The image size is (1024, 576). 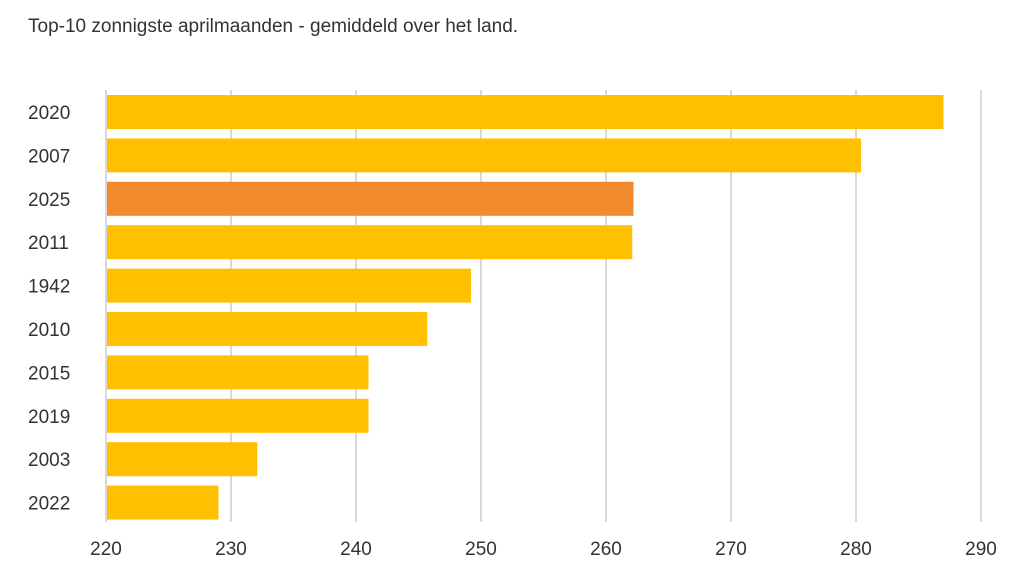 What do you see at coordinates (267, 329) in the screenshot?
I see `bar-2010` at bounding box center [267, 329].